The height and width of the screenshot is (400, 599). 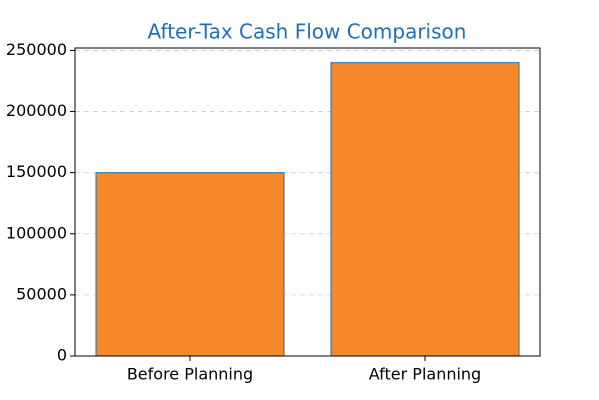 I want to click on bar, so click(x=190, y=264).